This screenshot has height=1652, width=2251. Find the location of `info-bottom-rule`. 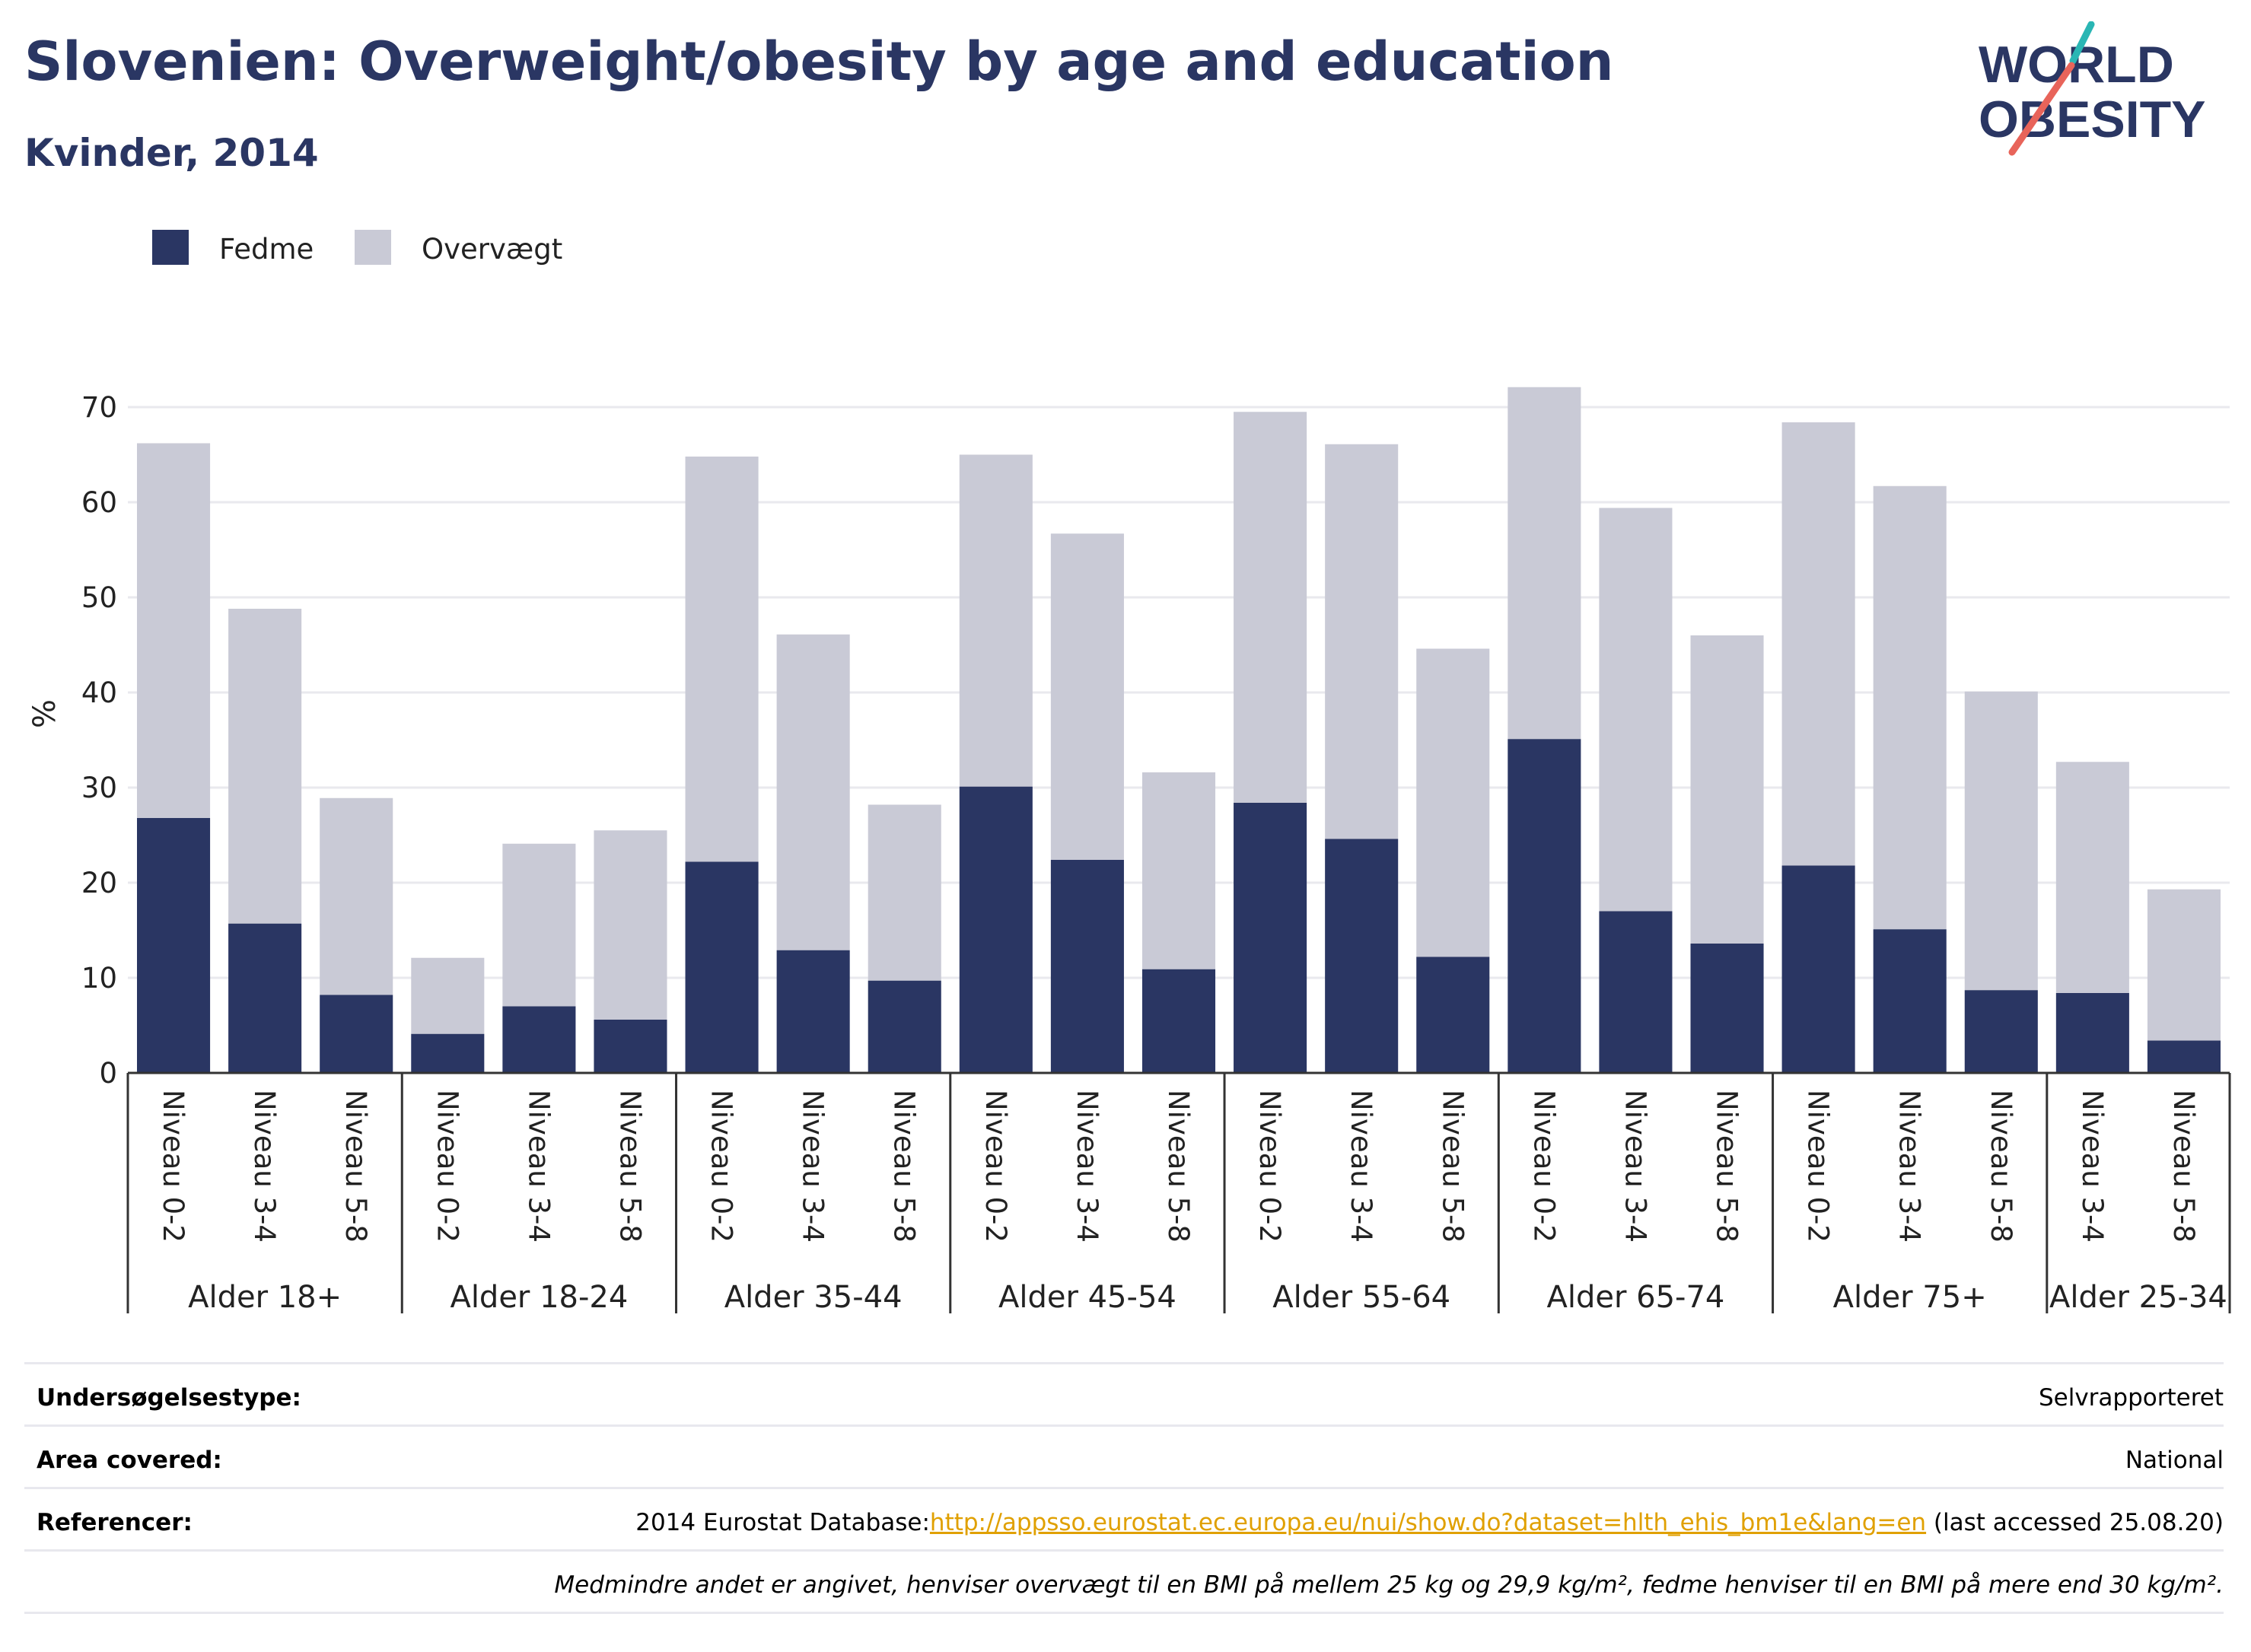

info-bottom-rule is located at coordinates (1124, 1613).